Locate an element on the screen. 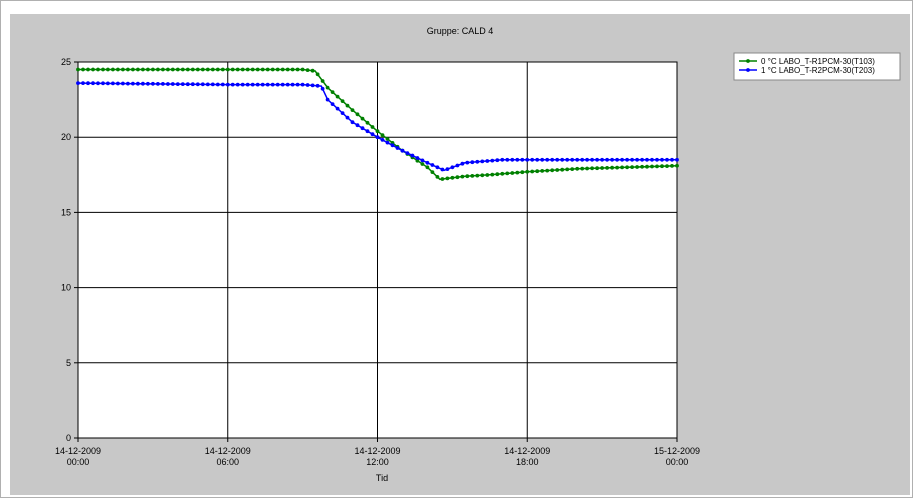  legend-box is located at coordinates (817, 66).